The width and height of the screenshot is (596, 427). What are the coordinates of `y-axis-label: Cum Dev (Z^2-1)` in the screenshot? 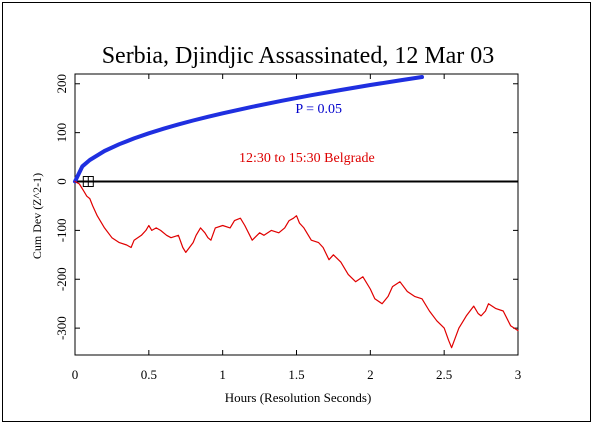 It's located at (37, 216).